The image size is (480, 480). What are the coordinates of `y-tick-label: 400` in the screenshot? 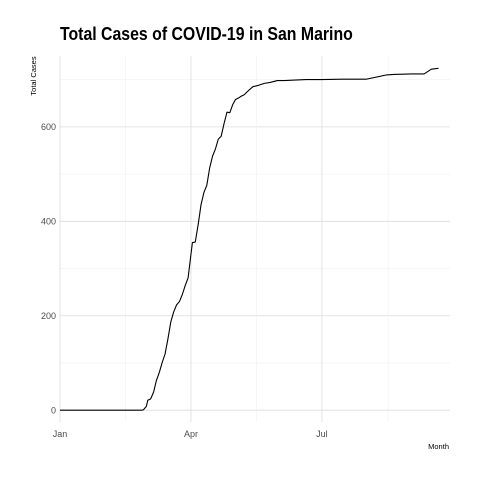 It's located at (48, 221).